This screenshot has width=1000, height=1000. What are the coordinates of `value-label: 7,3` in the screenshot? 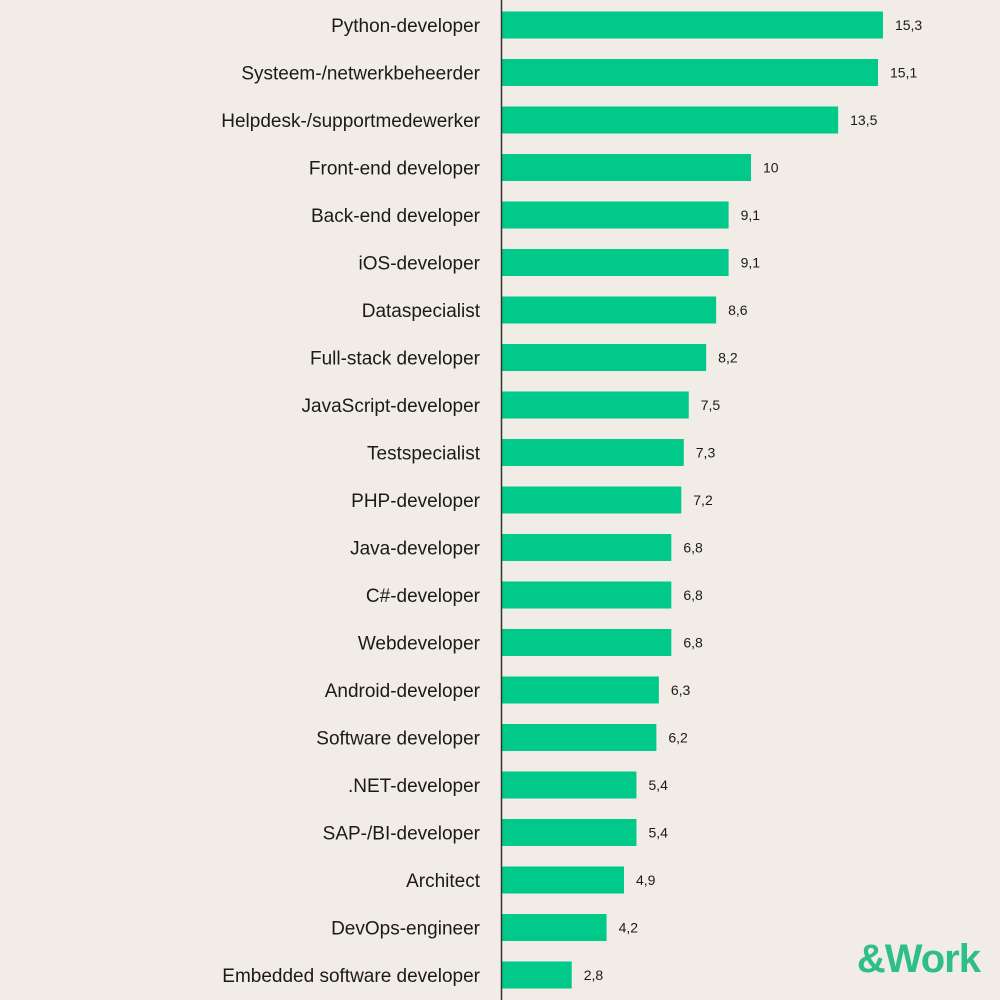 It's located at (706, 453).